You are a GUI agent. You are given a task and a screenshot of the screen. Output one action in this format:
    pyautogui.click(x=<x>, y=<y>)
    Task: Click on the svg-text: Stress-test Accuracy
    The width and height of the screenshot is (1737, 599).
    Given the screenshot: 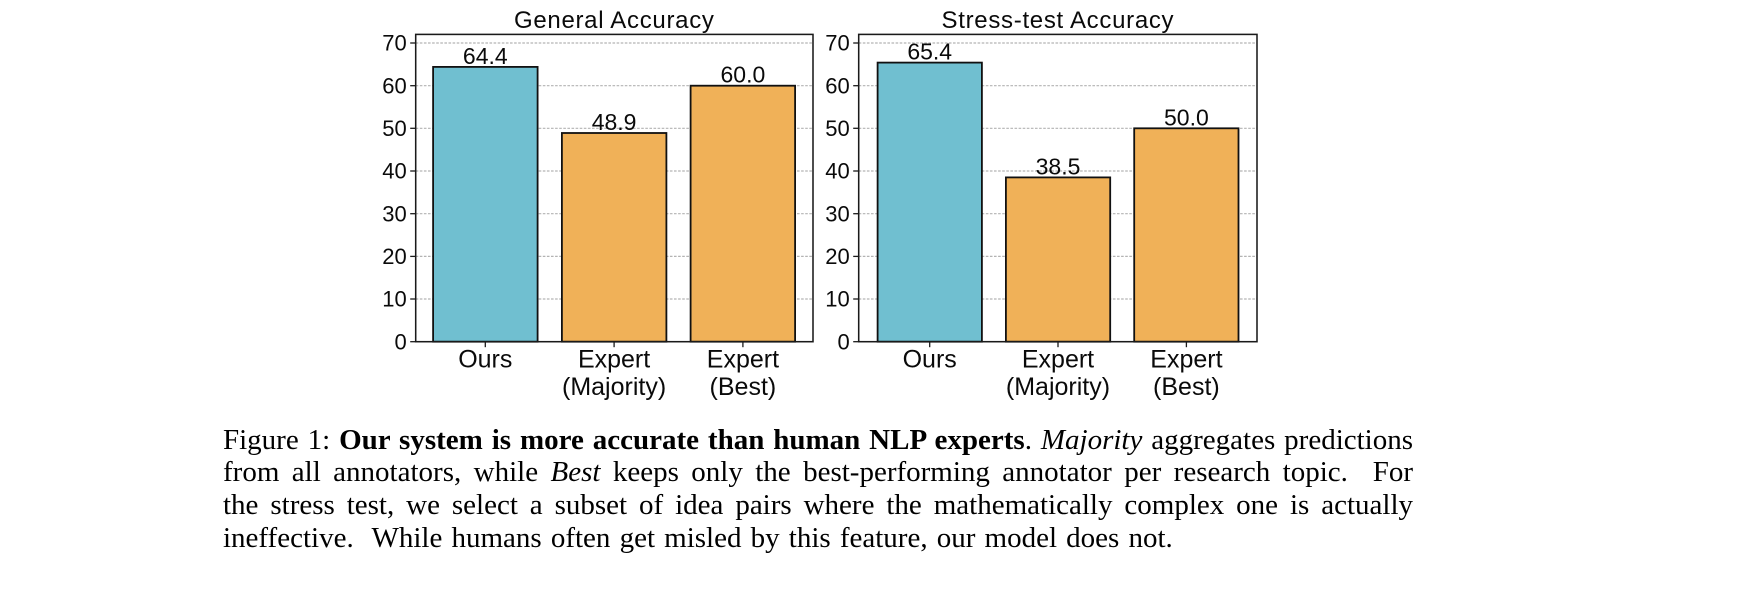 What is the action you would take?
    pyautogui.click(x=1058, y=20)
    